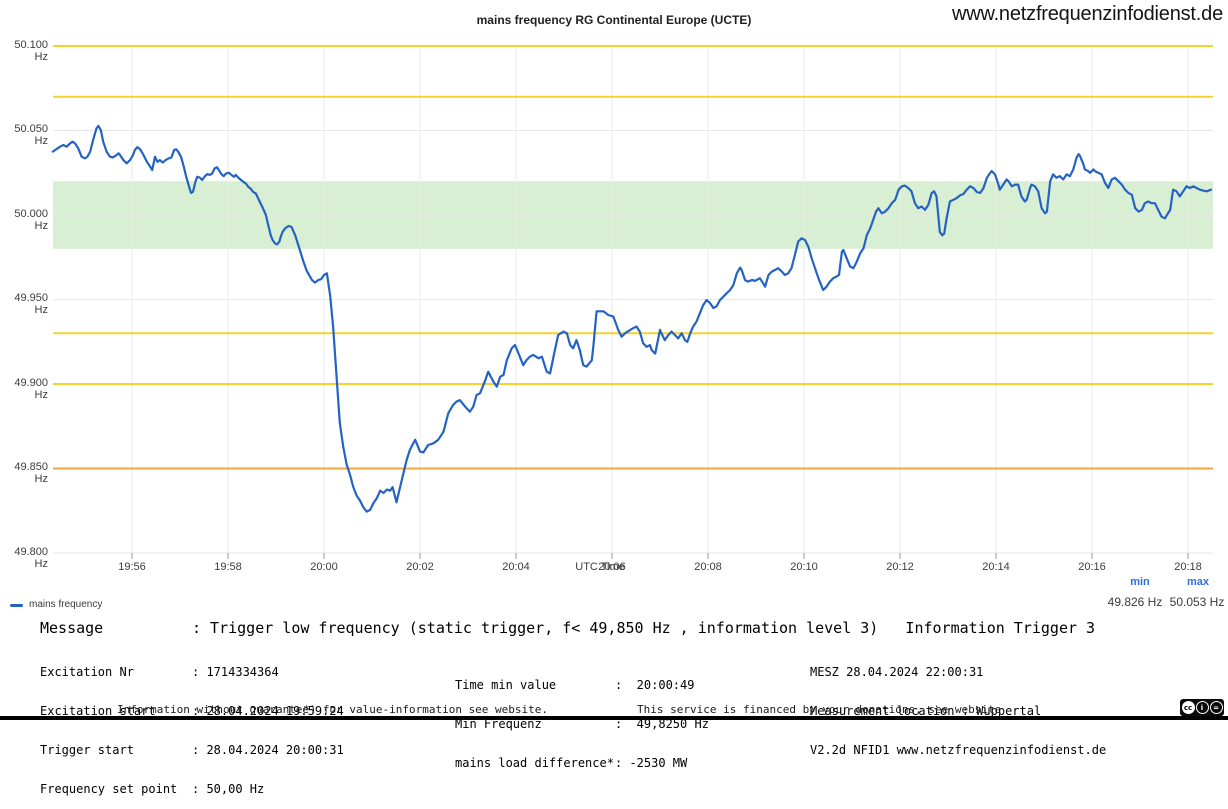  I want to click on info-row: Excitation Nr: 1714334364, so click(159, 672).